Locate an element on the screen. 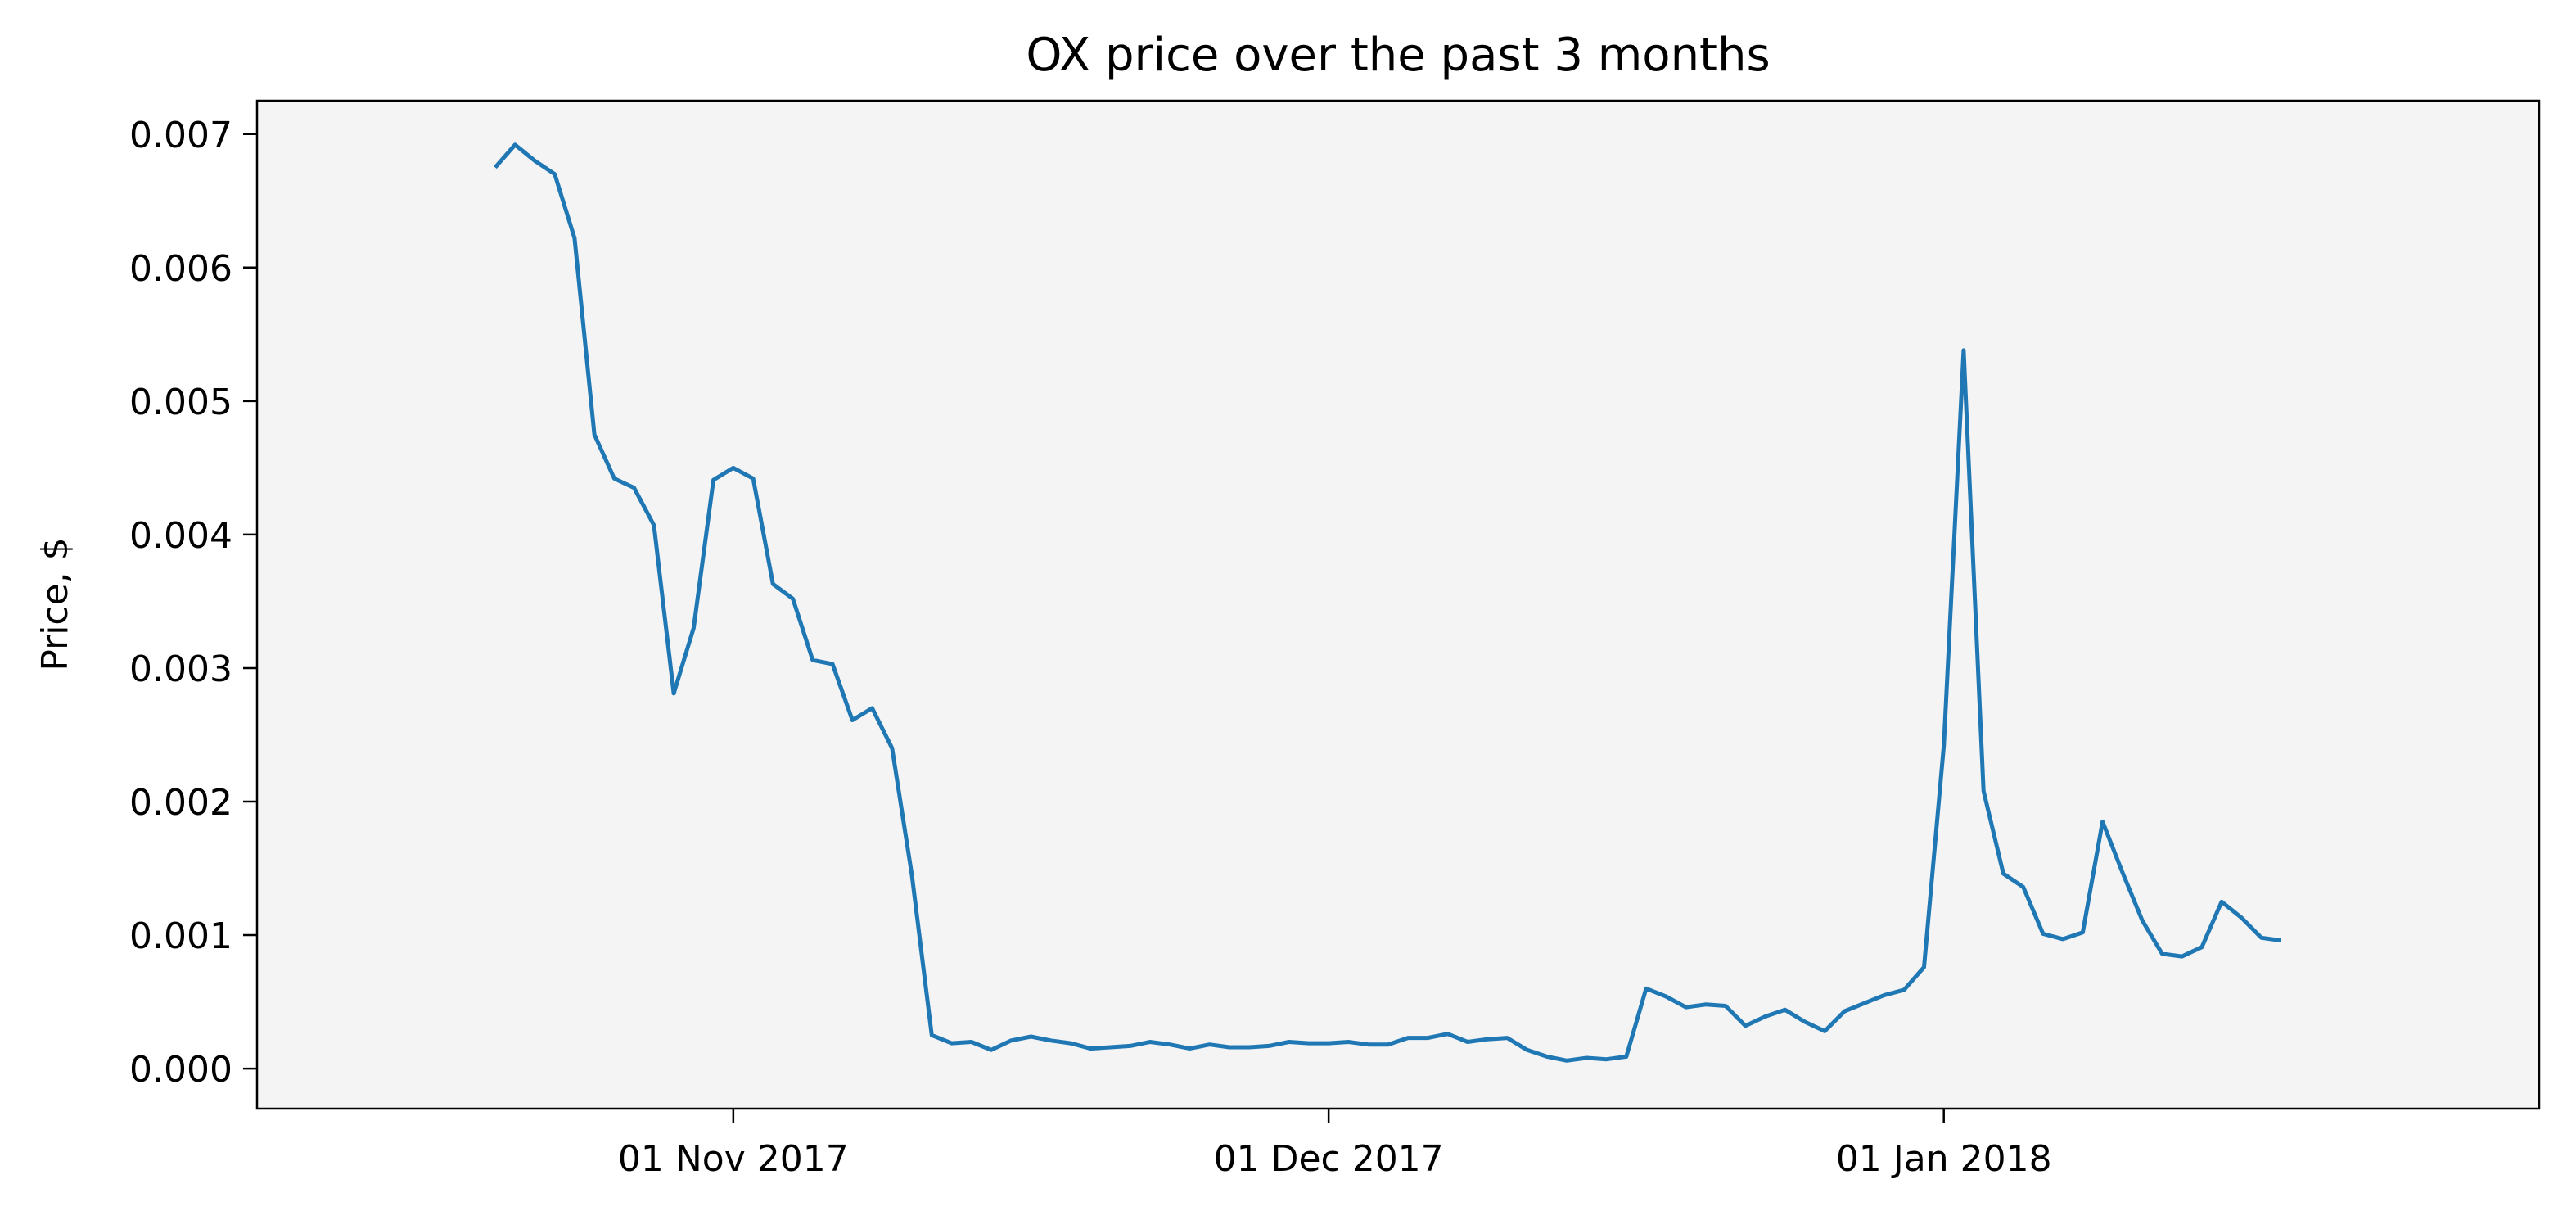 The image size is (2576, 1220). x-tick-label: 01 Jan 2018 is located at coordinates (1944, 1159).